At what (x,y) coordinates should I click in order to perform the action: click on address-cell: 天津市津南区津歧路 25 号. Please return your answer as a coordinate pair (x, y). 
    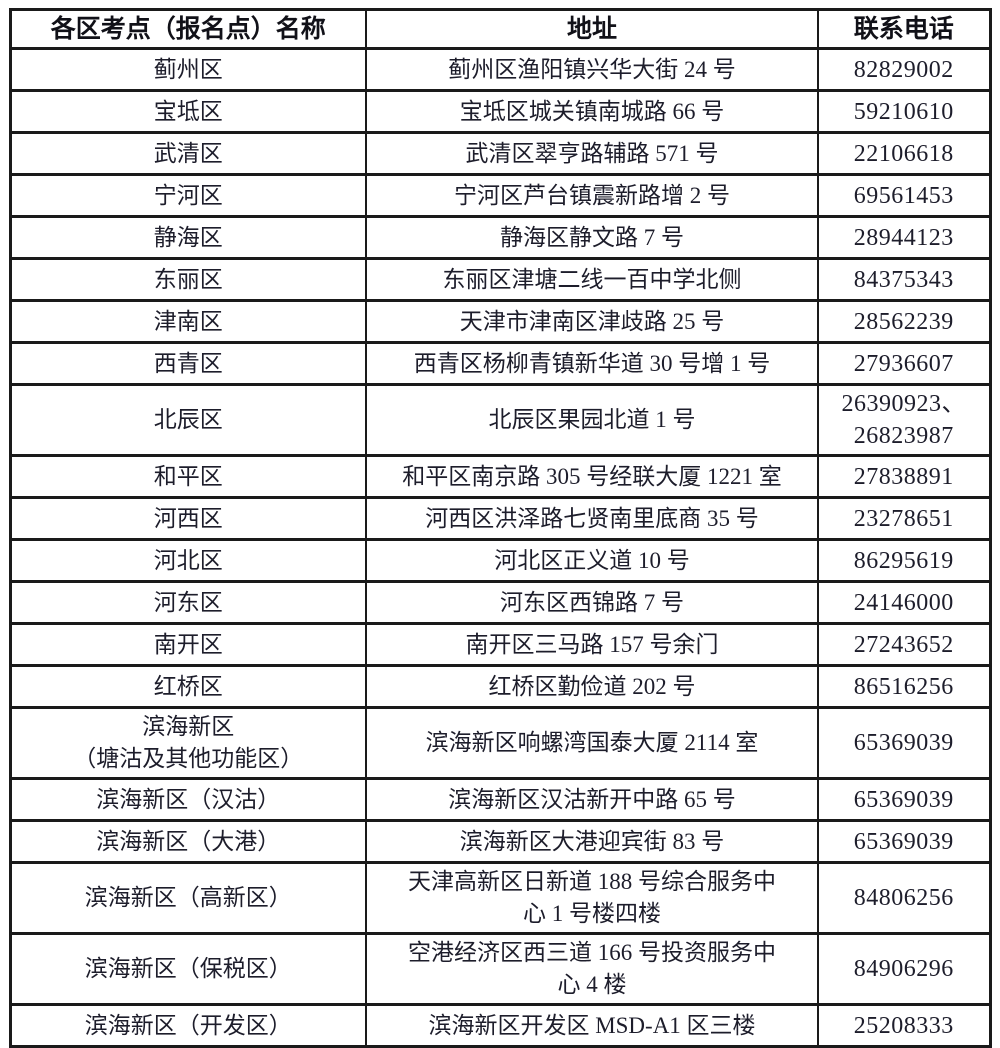
    Looking at the image, I should click on (592, 321).